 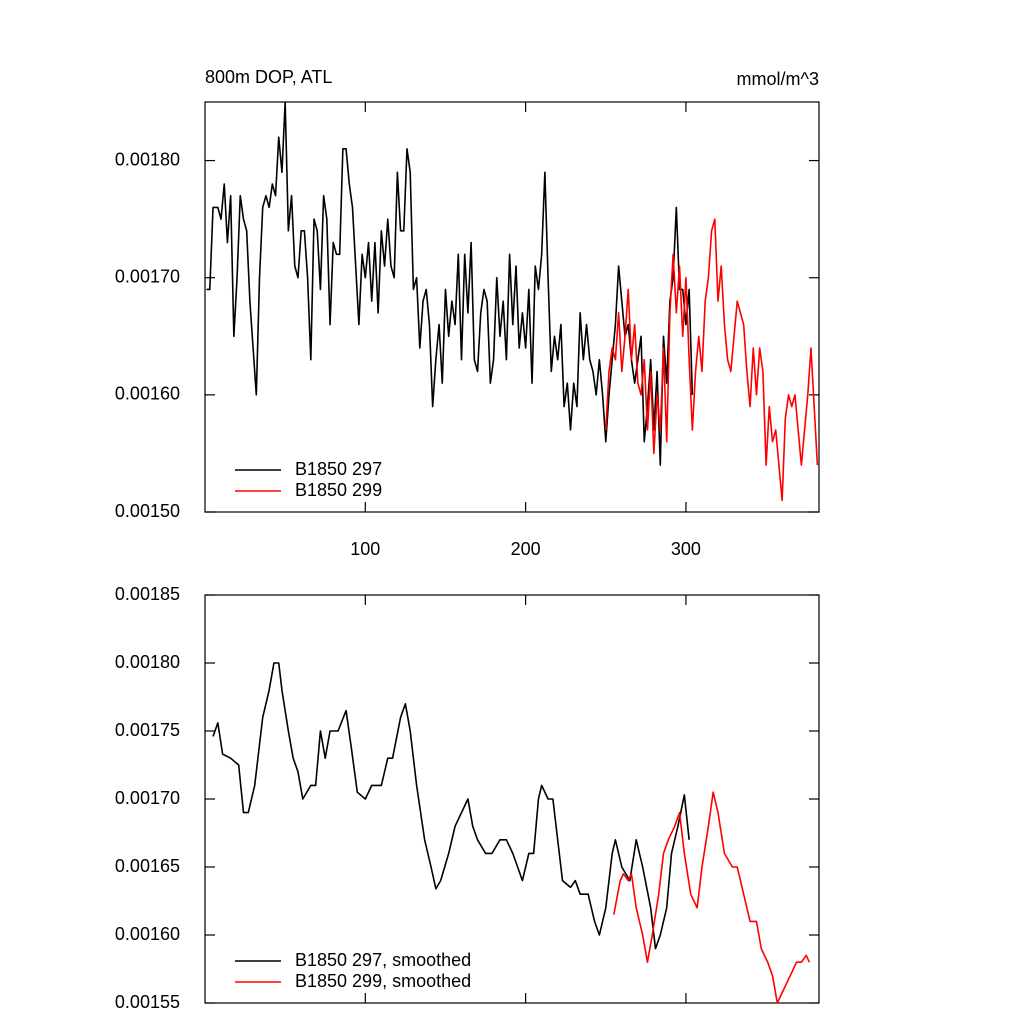 What do you see at coordinates (778, 79) in the screenshot?
I see `units-label: mmol/m^3` at bounding box center [778, 79].